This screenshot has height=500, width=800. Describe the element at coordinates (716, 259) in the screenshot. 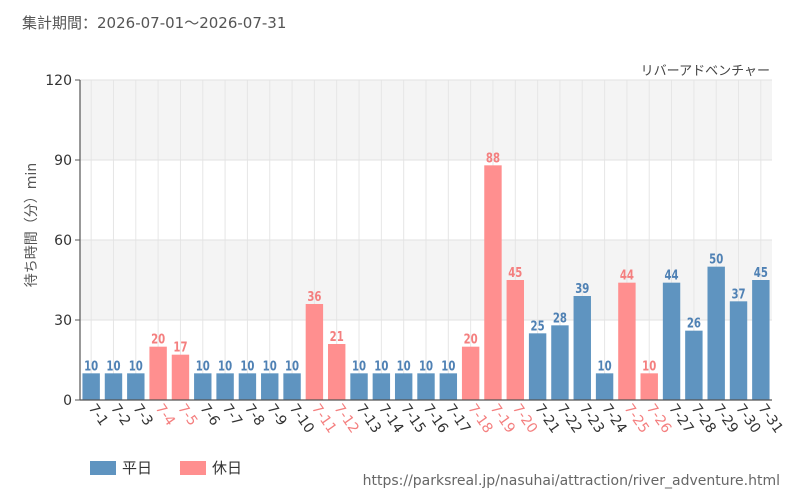

I see `data-label: 50` at that location.